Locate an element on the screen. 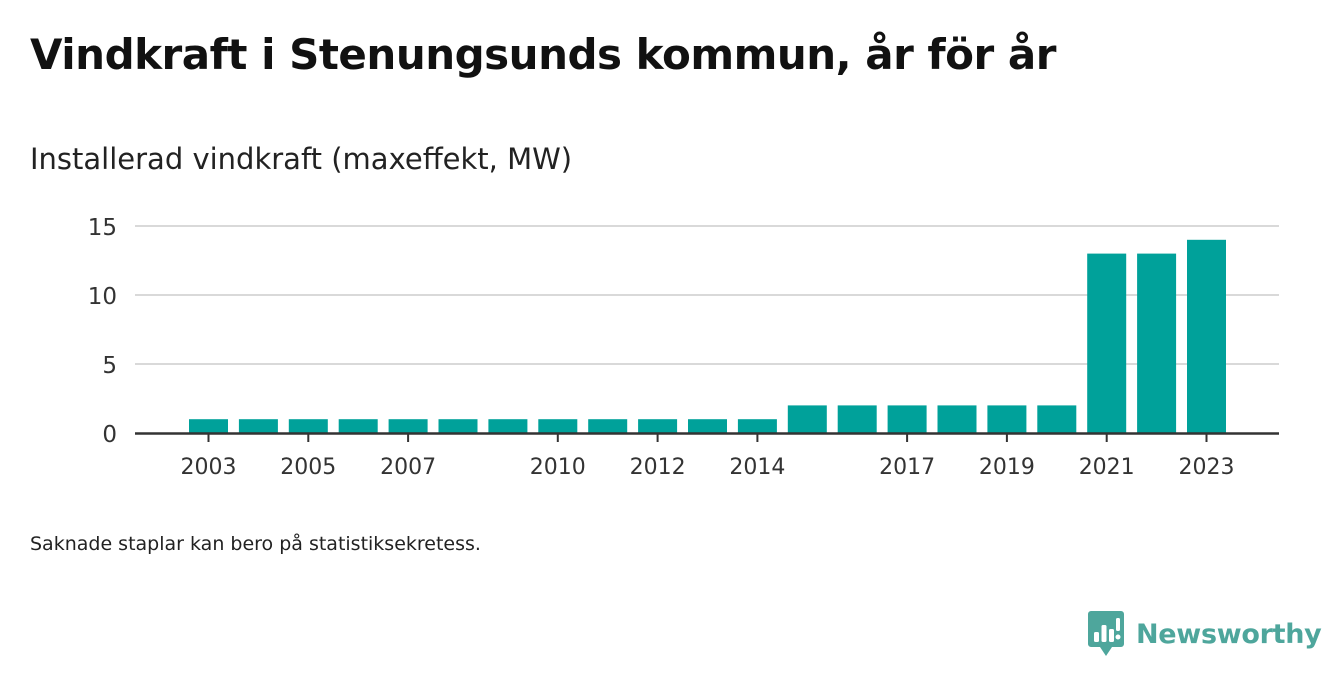  bar-2014 is located at coordinates (757, 426).